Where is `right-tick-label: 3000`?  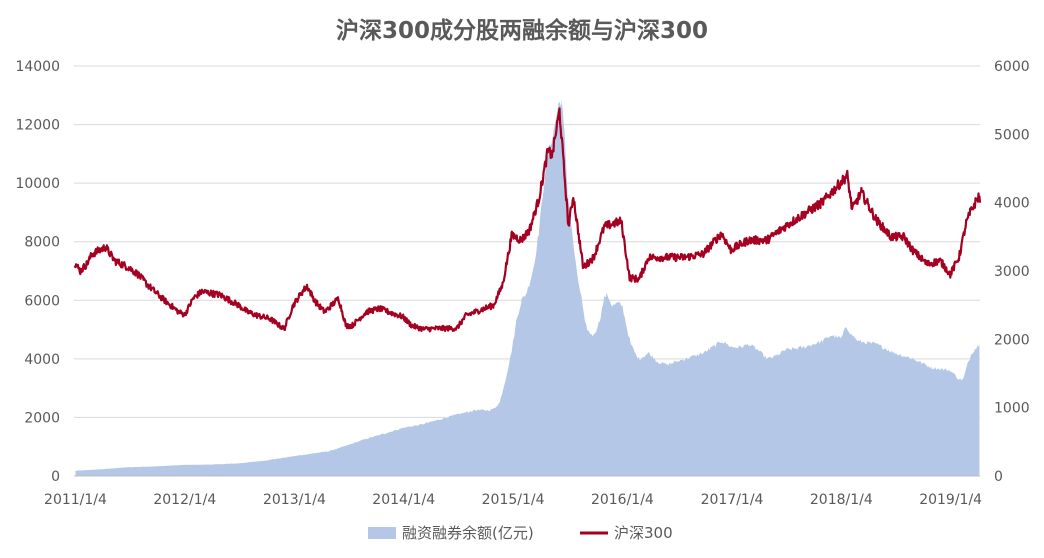 right-tick-label: 3000 is located at coordinates (1012, 272).